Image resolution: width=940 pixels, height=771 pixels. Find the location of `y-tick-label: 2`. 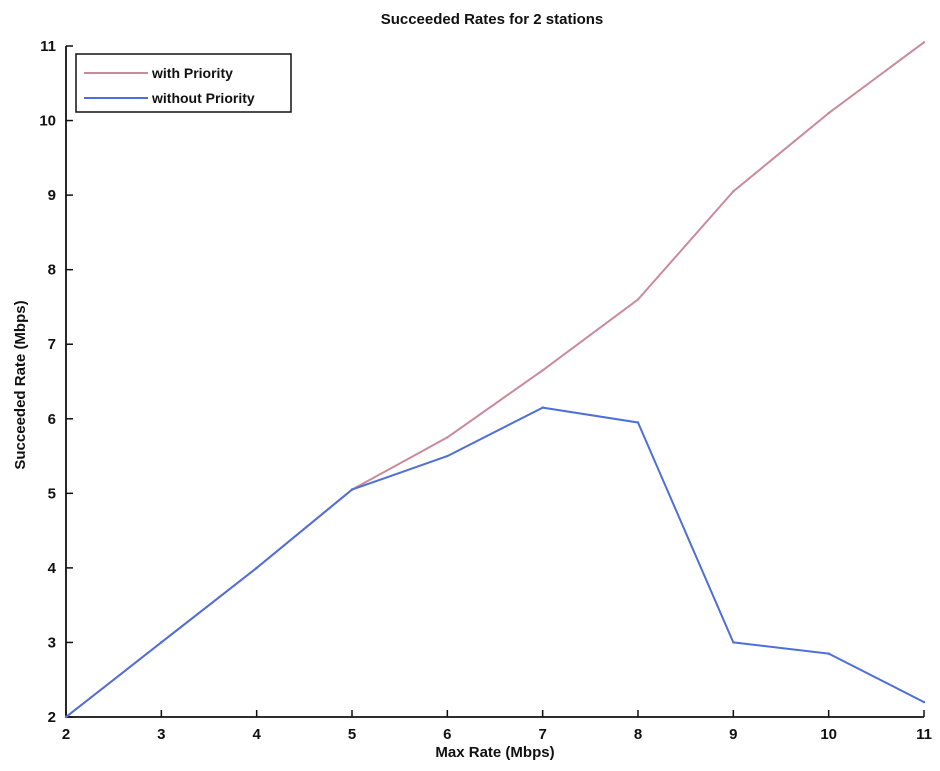

y-tick-label: 2 is located at coordinates (52, 717).